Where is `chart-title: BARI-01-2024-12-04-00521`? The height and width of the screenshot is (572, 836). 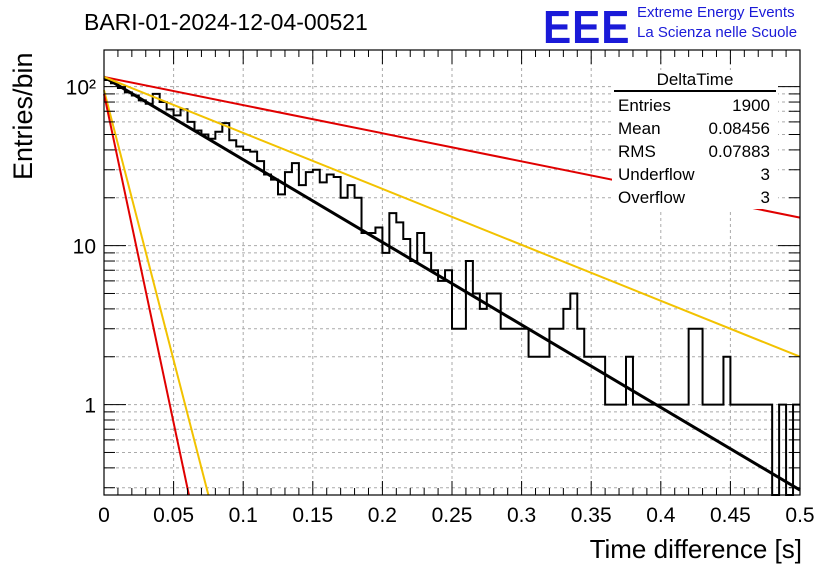 chart-title: BARI-01-2024-12-04-00521 is located at coordinates (226, 22).